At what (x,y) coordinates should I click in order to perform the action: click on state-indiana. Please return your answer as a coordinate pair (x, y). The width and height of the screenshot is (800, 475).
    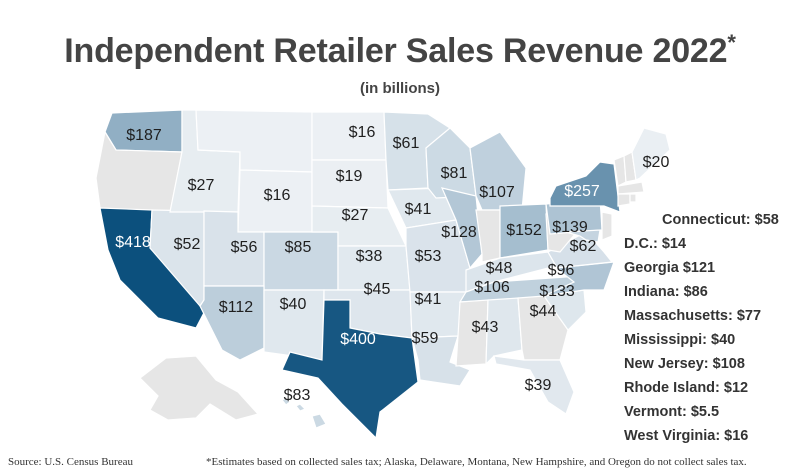
    Looking at the image, I should click on (488, 236).